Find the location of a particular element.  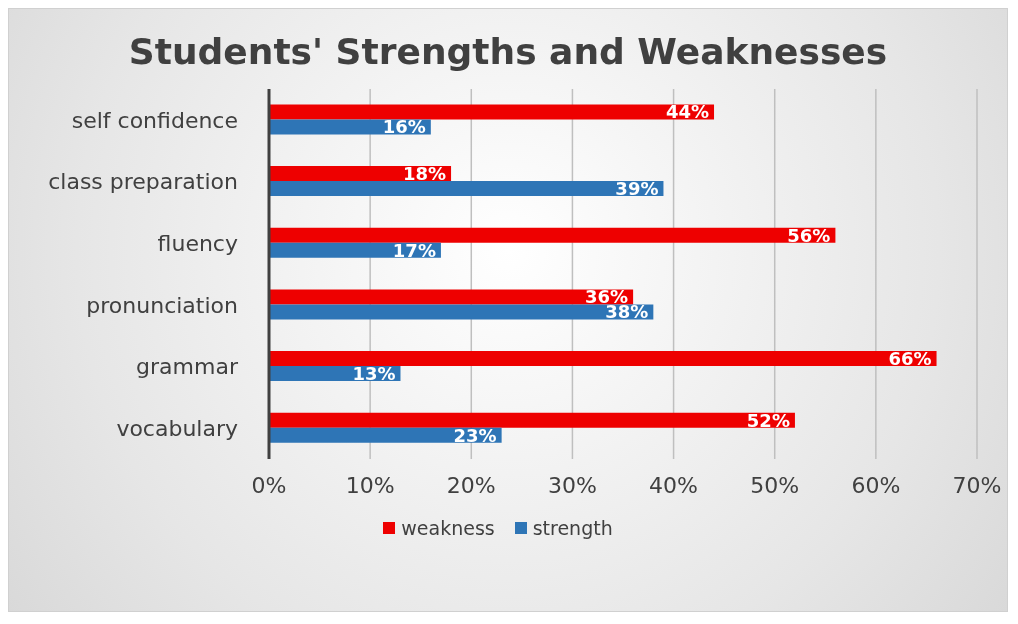

x-tick-label: 20% is located at coordinates (471, 485).